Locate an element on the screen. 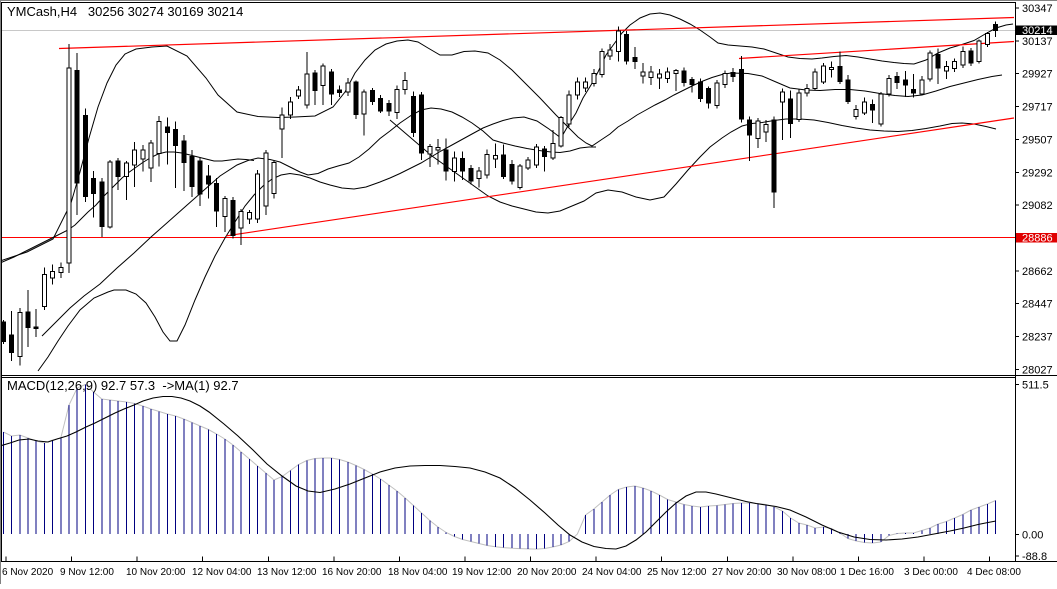  svg-text: 30137 is located at coordinates (1037, 42).